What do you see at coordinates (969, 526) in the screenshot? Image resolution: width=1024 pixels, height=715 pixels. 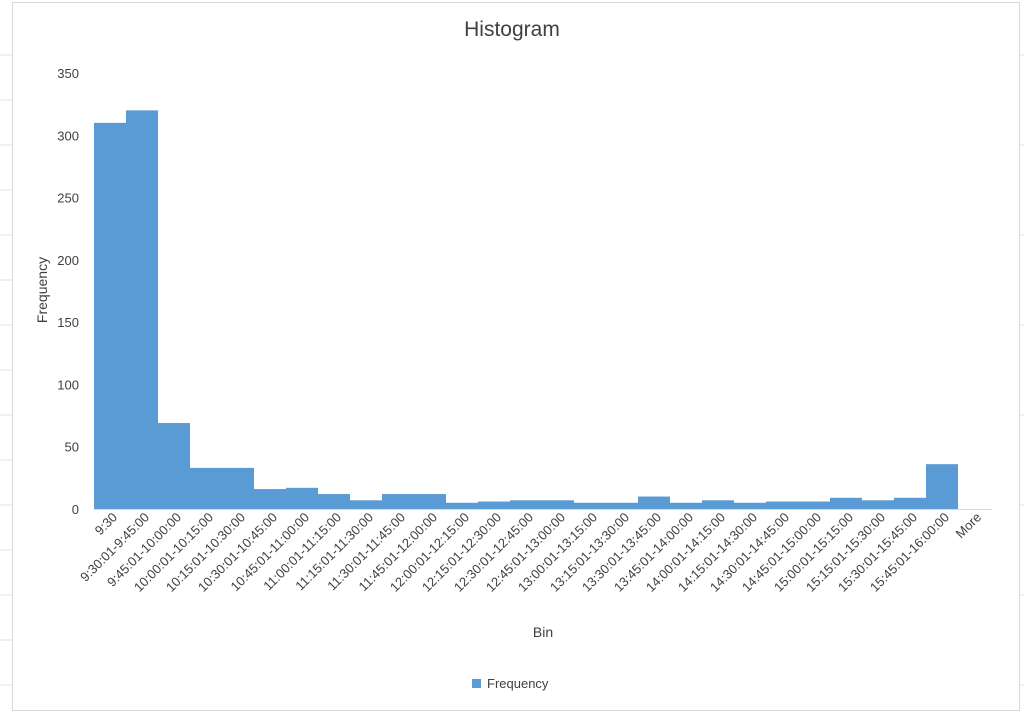 I see `x-tick-label: More` at bounding box center [969, 526].